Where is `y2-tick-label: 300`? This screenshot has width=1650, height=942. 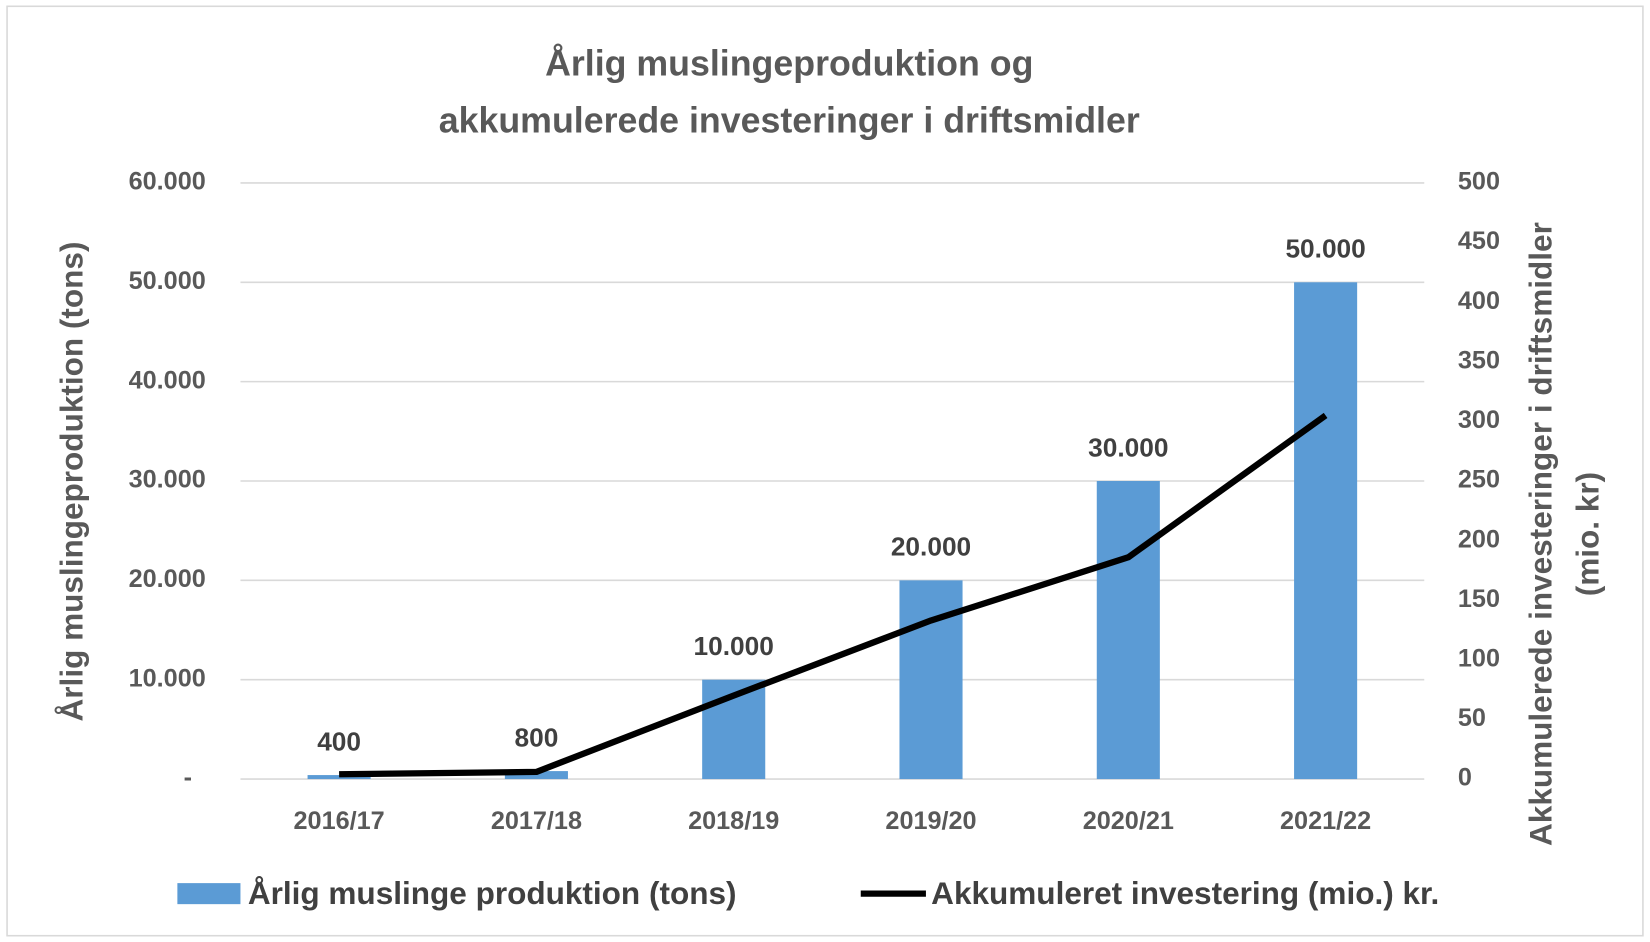
y2-tick-label: 300 is located at coordinates (1479, 420).